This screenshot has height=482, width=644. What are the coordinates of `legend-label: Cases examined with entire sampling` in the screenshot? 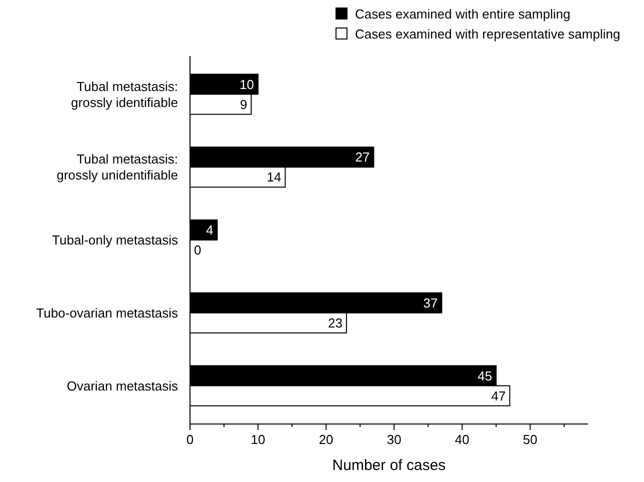 It's located at (462, 14).